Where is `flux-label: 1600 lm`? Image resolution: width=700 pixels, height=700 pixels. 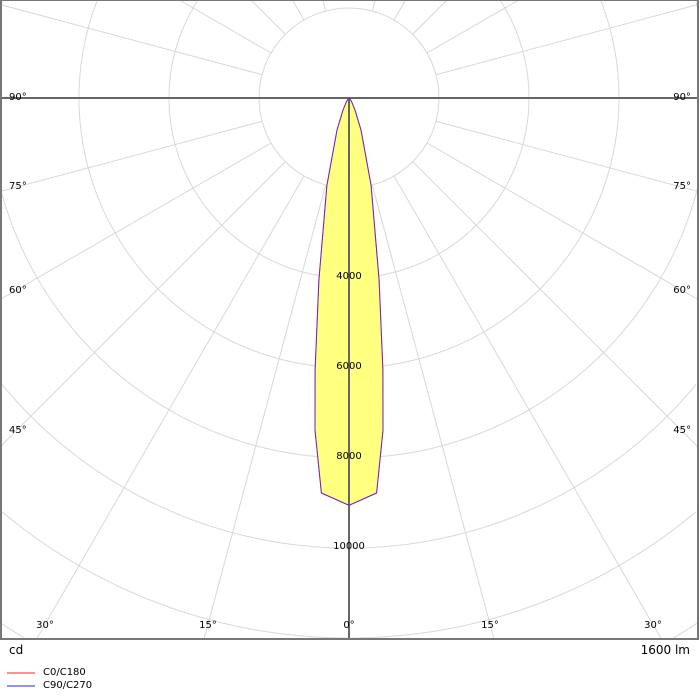 flux-label: 1600 lm is located at coordinates (665, 650).